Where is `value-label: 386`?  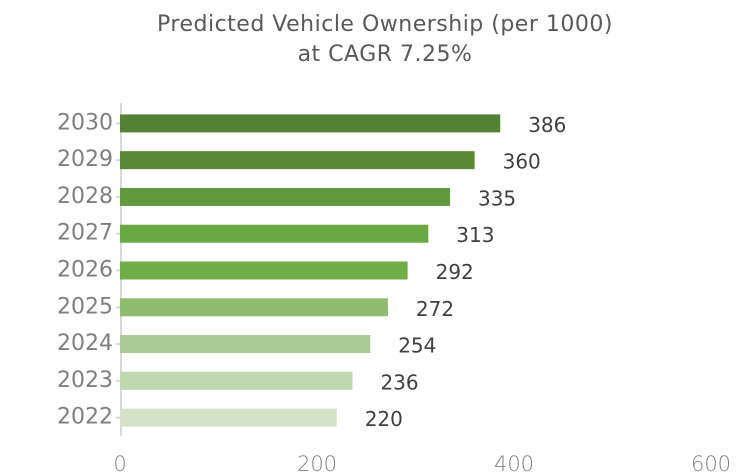 value-label: 386 is located at coordinates (547, 125).